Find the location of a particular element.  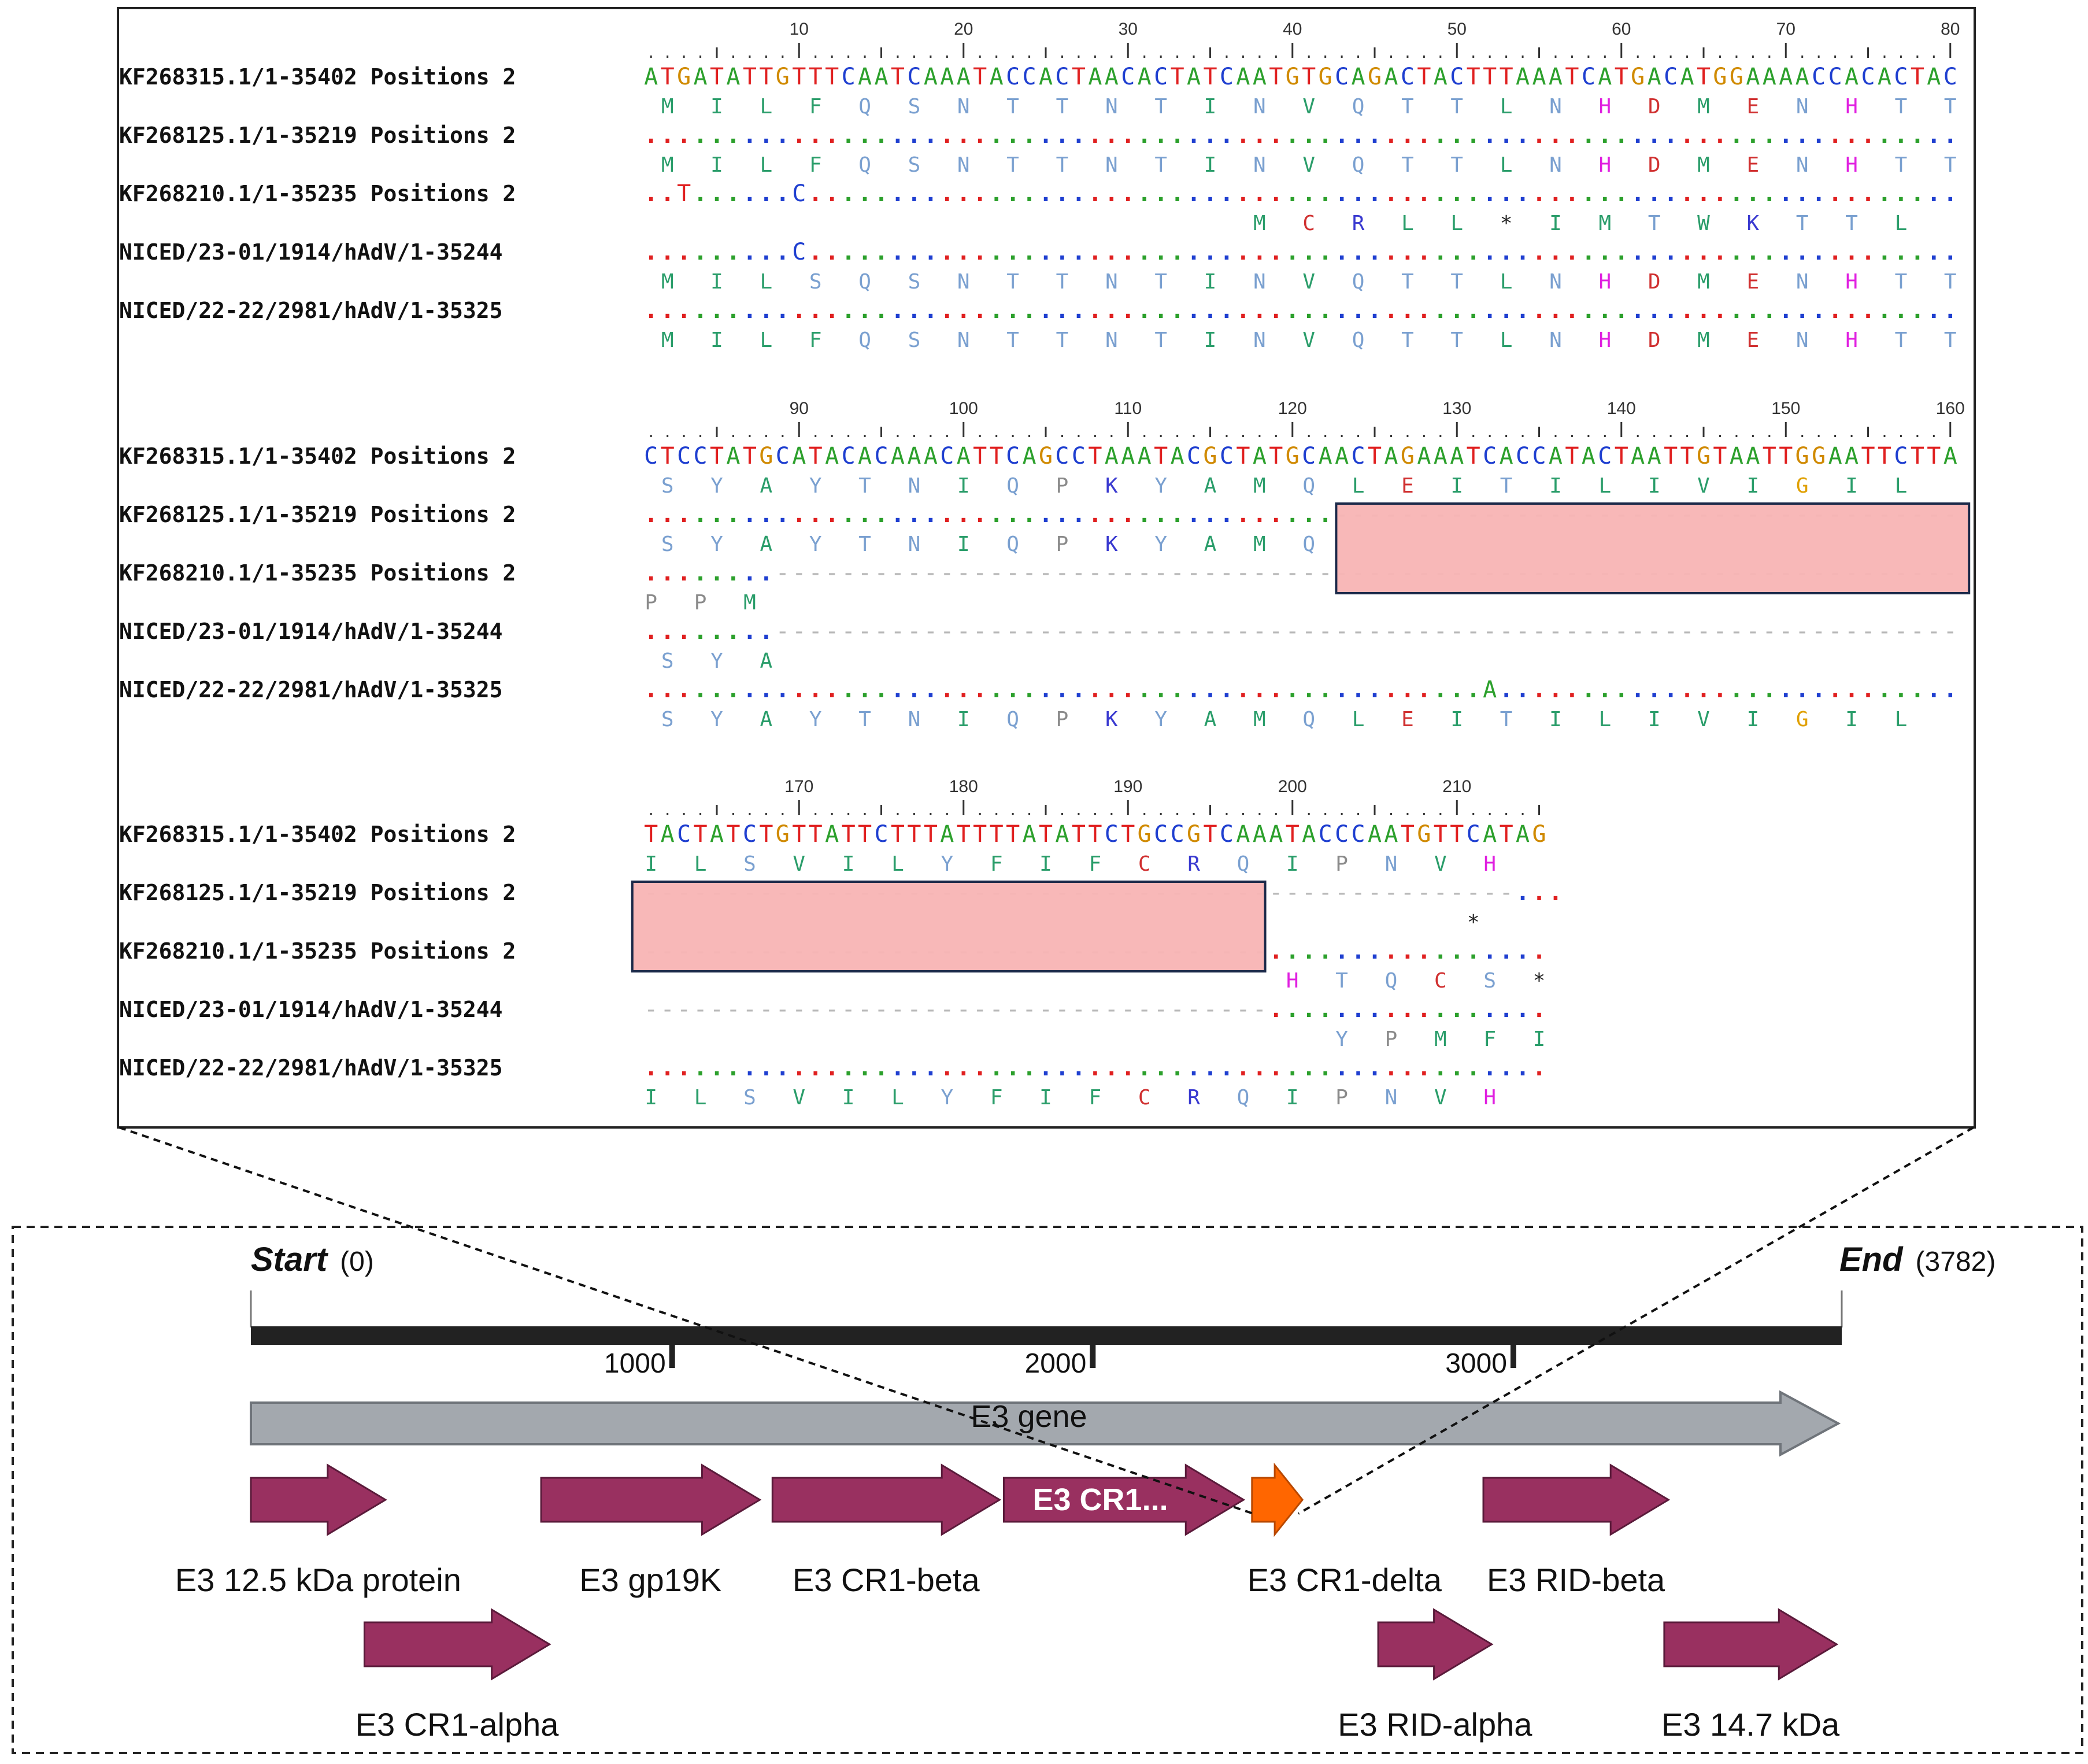

ruler-label: 50 is located at coordinates (1457, 30).